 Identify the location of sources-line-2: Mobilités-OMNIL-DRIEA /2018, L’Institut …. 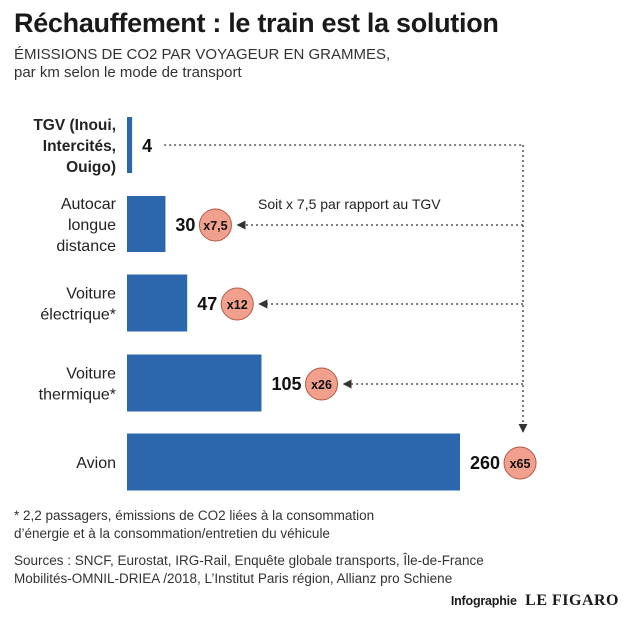
(233, 578).